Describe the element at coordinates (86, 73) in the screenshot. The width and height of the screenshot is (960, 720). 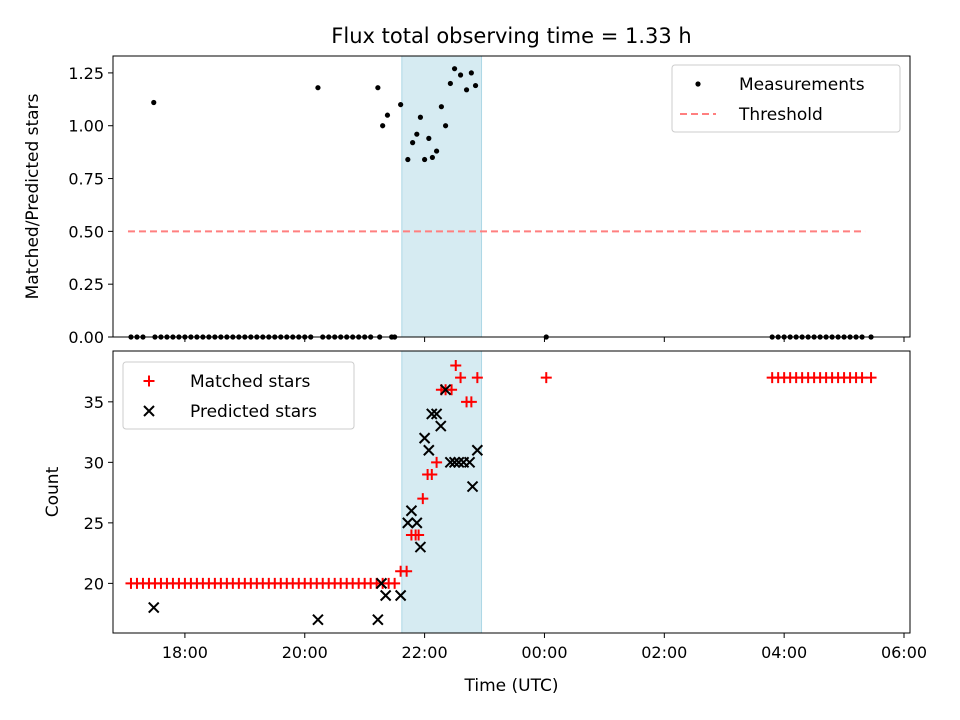
I see `y-tick-label: 1.25` at that location.